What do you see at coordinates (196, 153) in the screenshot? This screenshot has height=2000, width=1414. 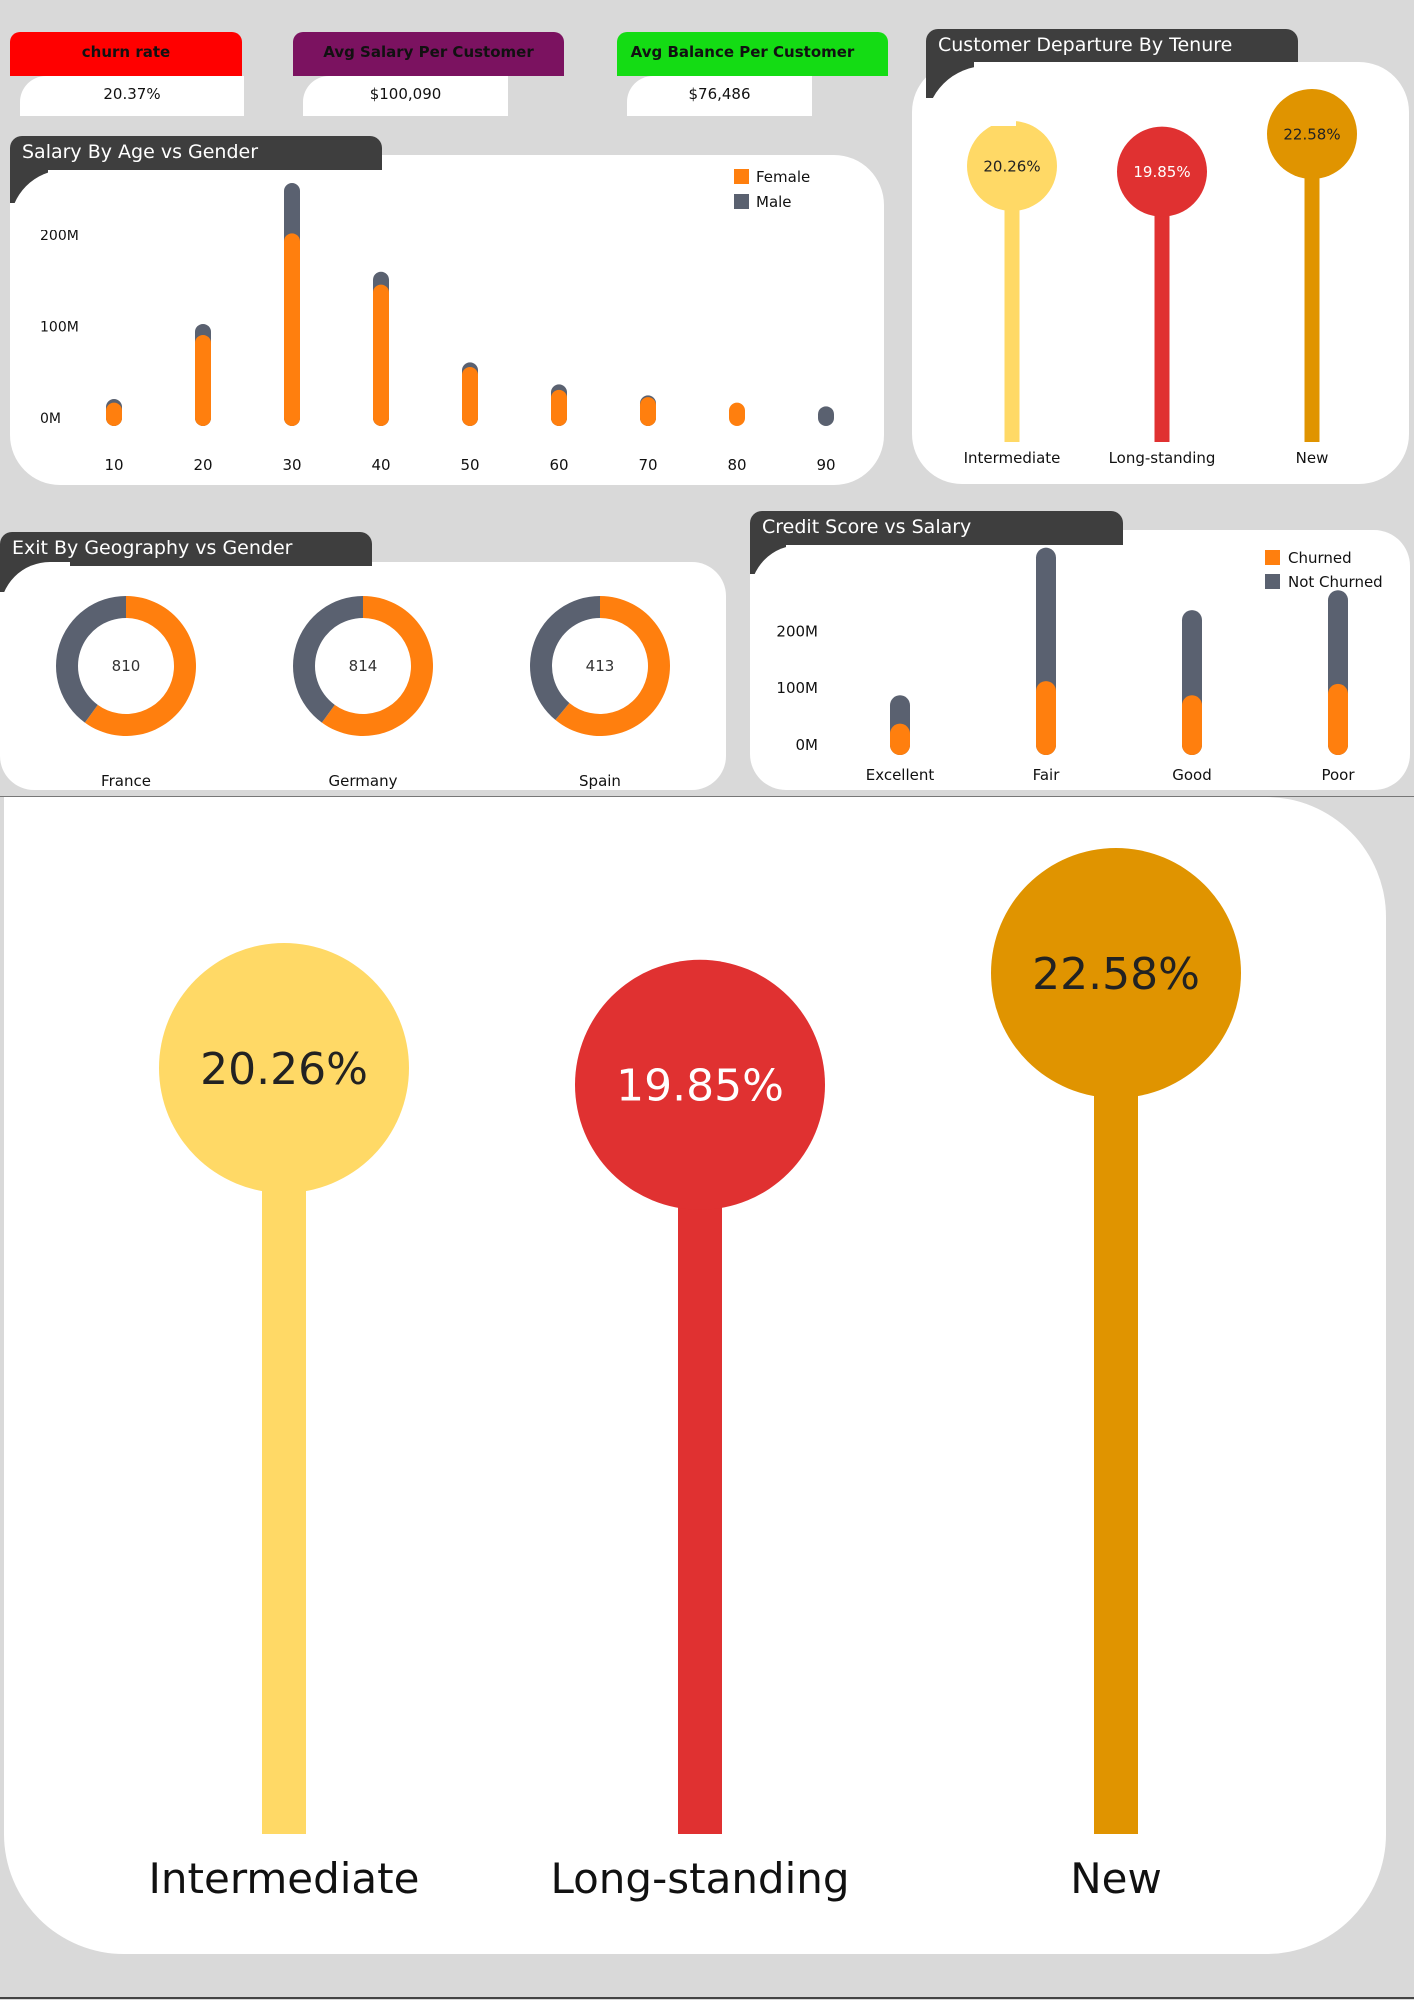 I see `salary-age-tab: Salary By Age vs Gender` at bounding box center [196, 153].